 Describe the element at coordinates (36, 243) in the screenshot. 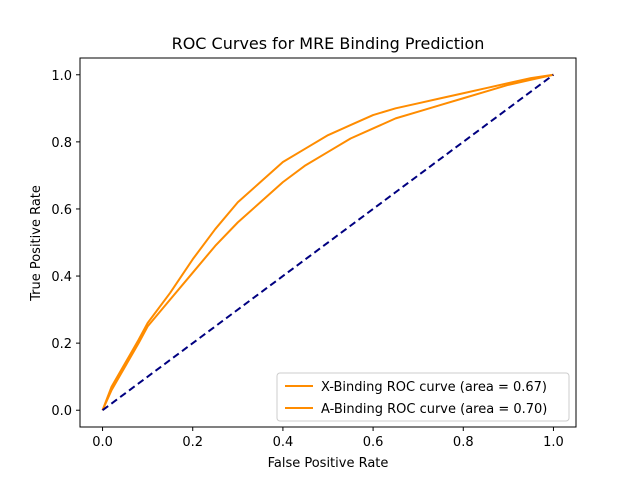

I see `y-axis-label: True Positive Rate` at that location.